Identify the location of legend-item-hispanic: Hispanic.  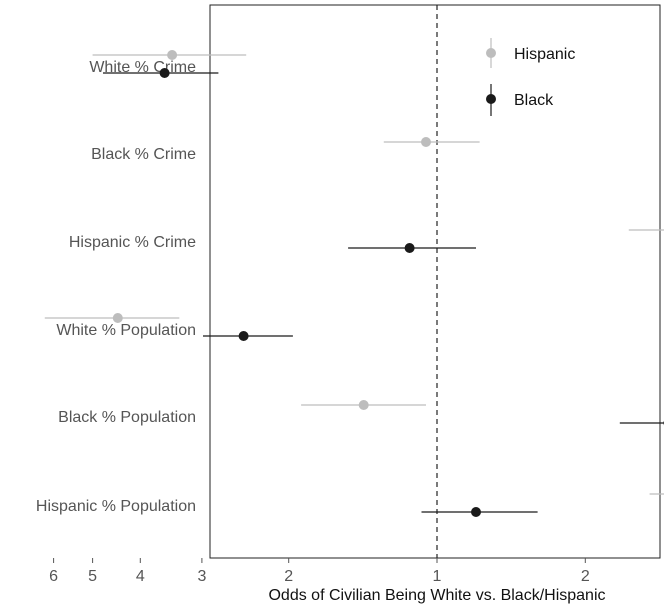
(530, 53).